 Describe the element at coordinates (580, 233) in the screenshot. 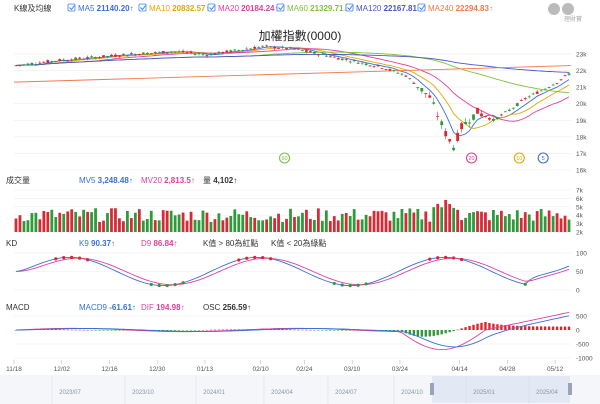

I see `y-tick-label: 2k` at that location.